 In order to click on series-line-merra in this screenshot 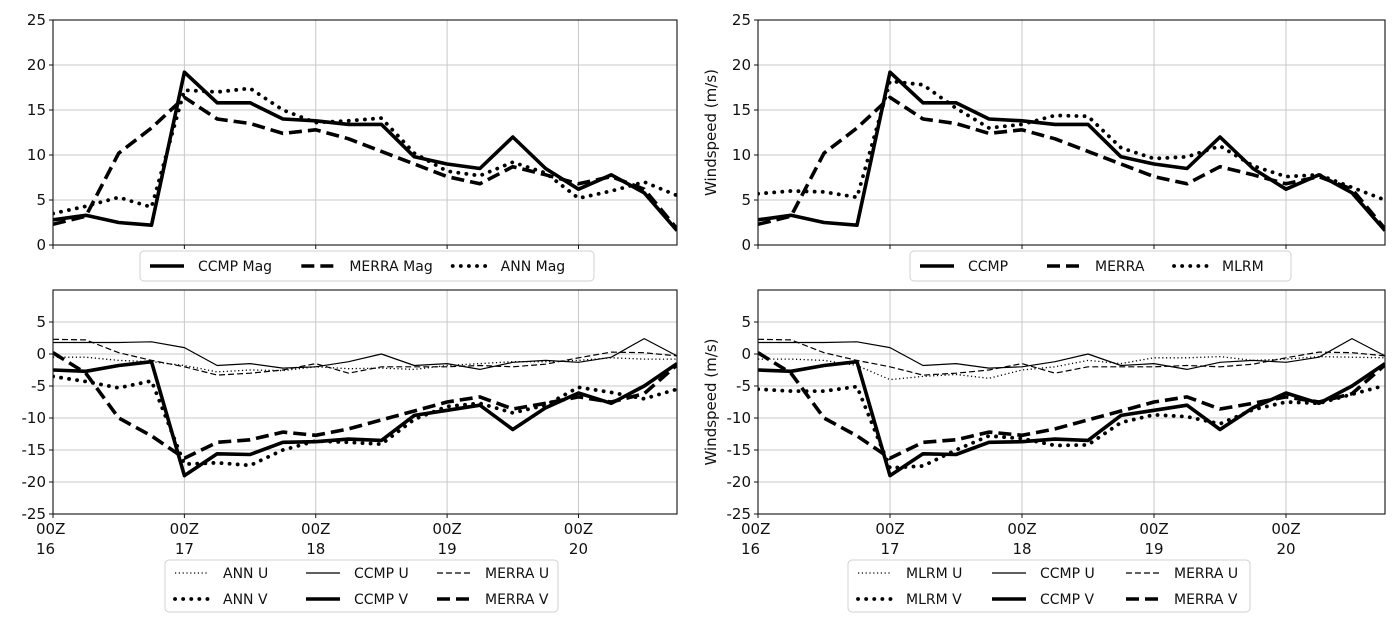, I will do `click(1071, 162)`.